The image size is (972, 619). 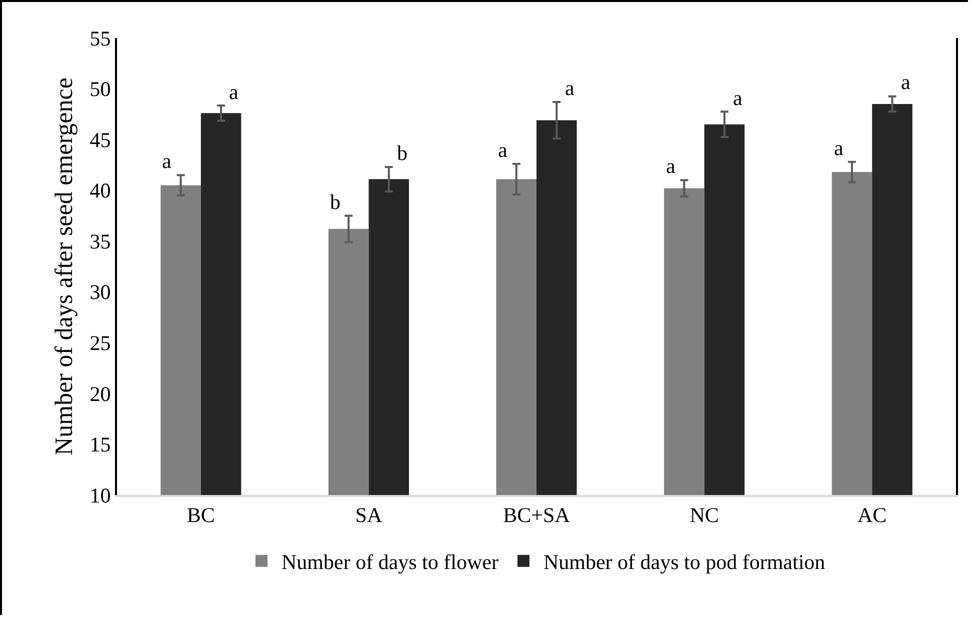 What do you see at coordinates (684, 562) in the screenshot?
I see `legend-label: Number of days to pod formation` at bounding box center [684, 562].